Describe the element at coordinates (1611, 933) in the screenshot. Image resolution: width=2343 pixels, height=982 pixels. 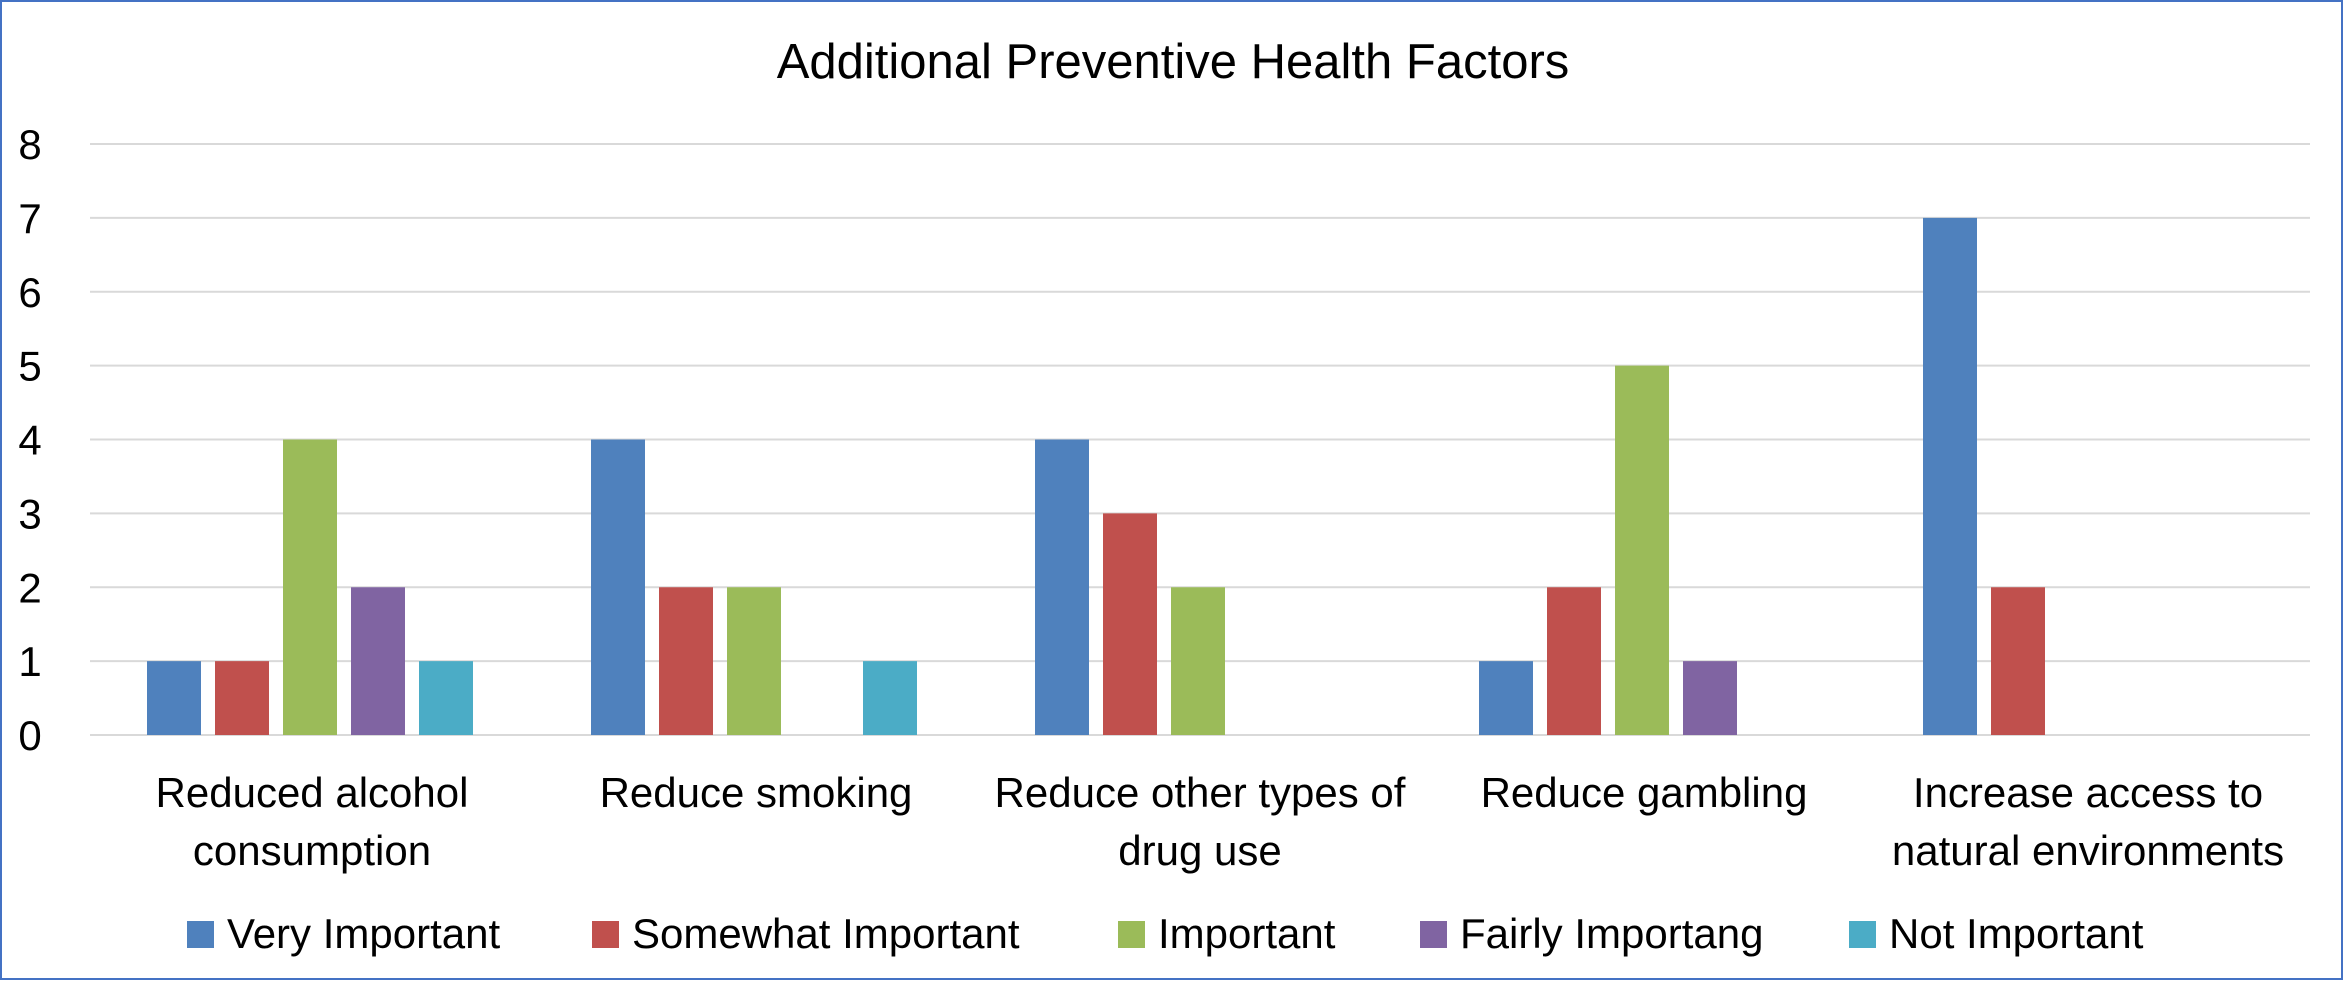
I see `legend-label: Fairly Importang` at that location.